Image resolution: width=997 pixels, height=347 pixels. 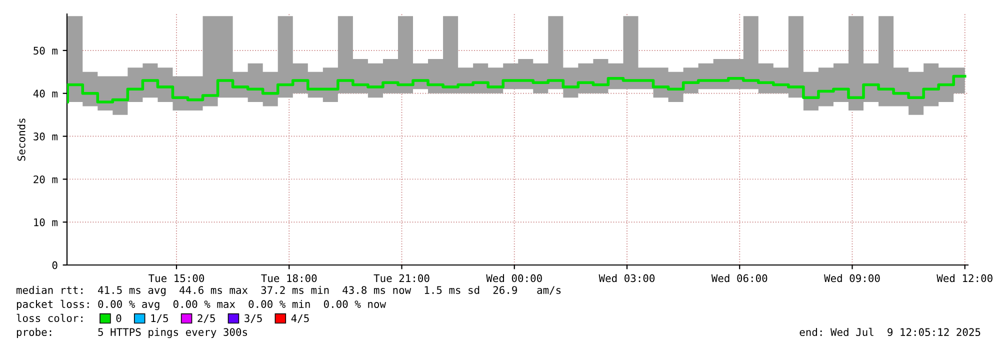 I want to click on x-tick-label: Wed 12:00, so click(x=964, y=278).